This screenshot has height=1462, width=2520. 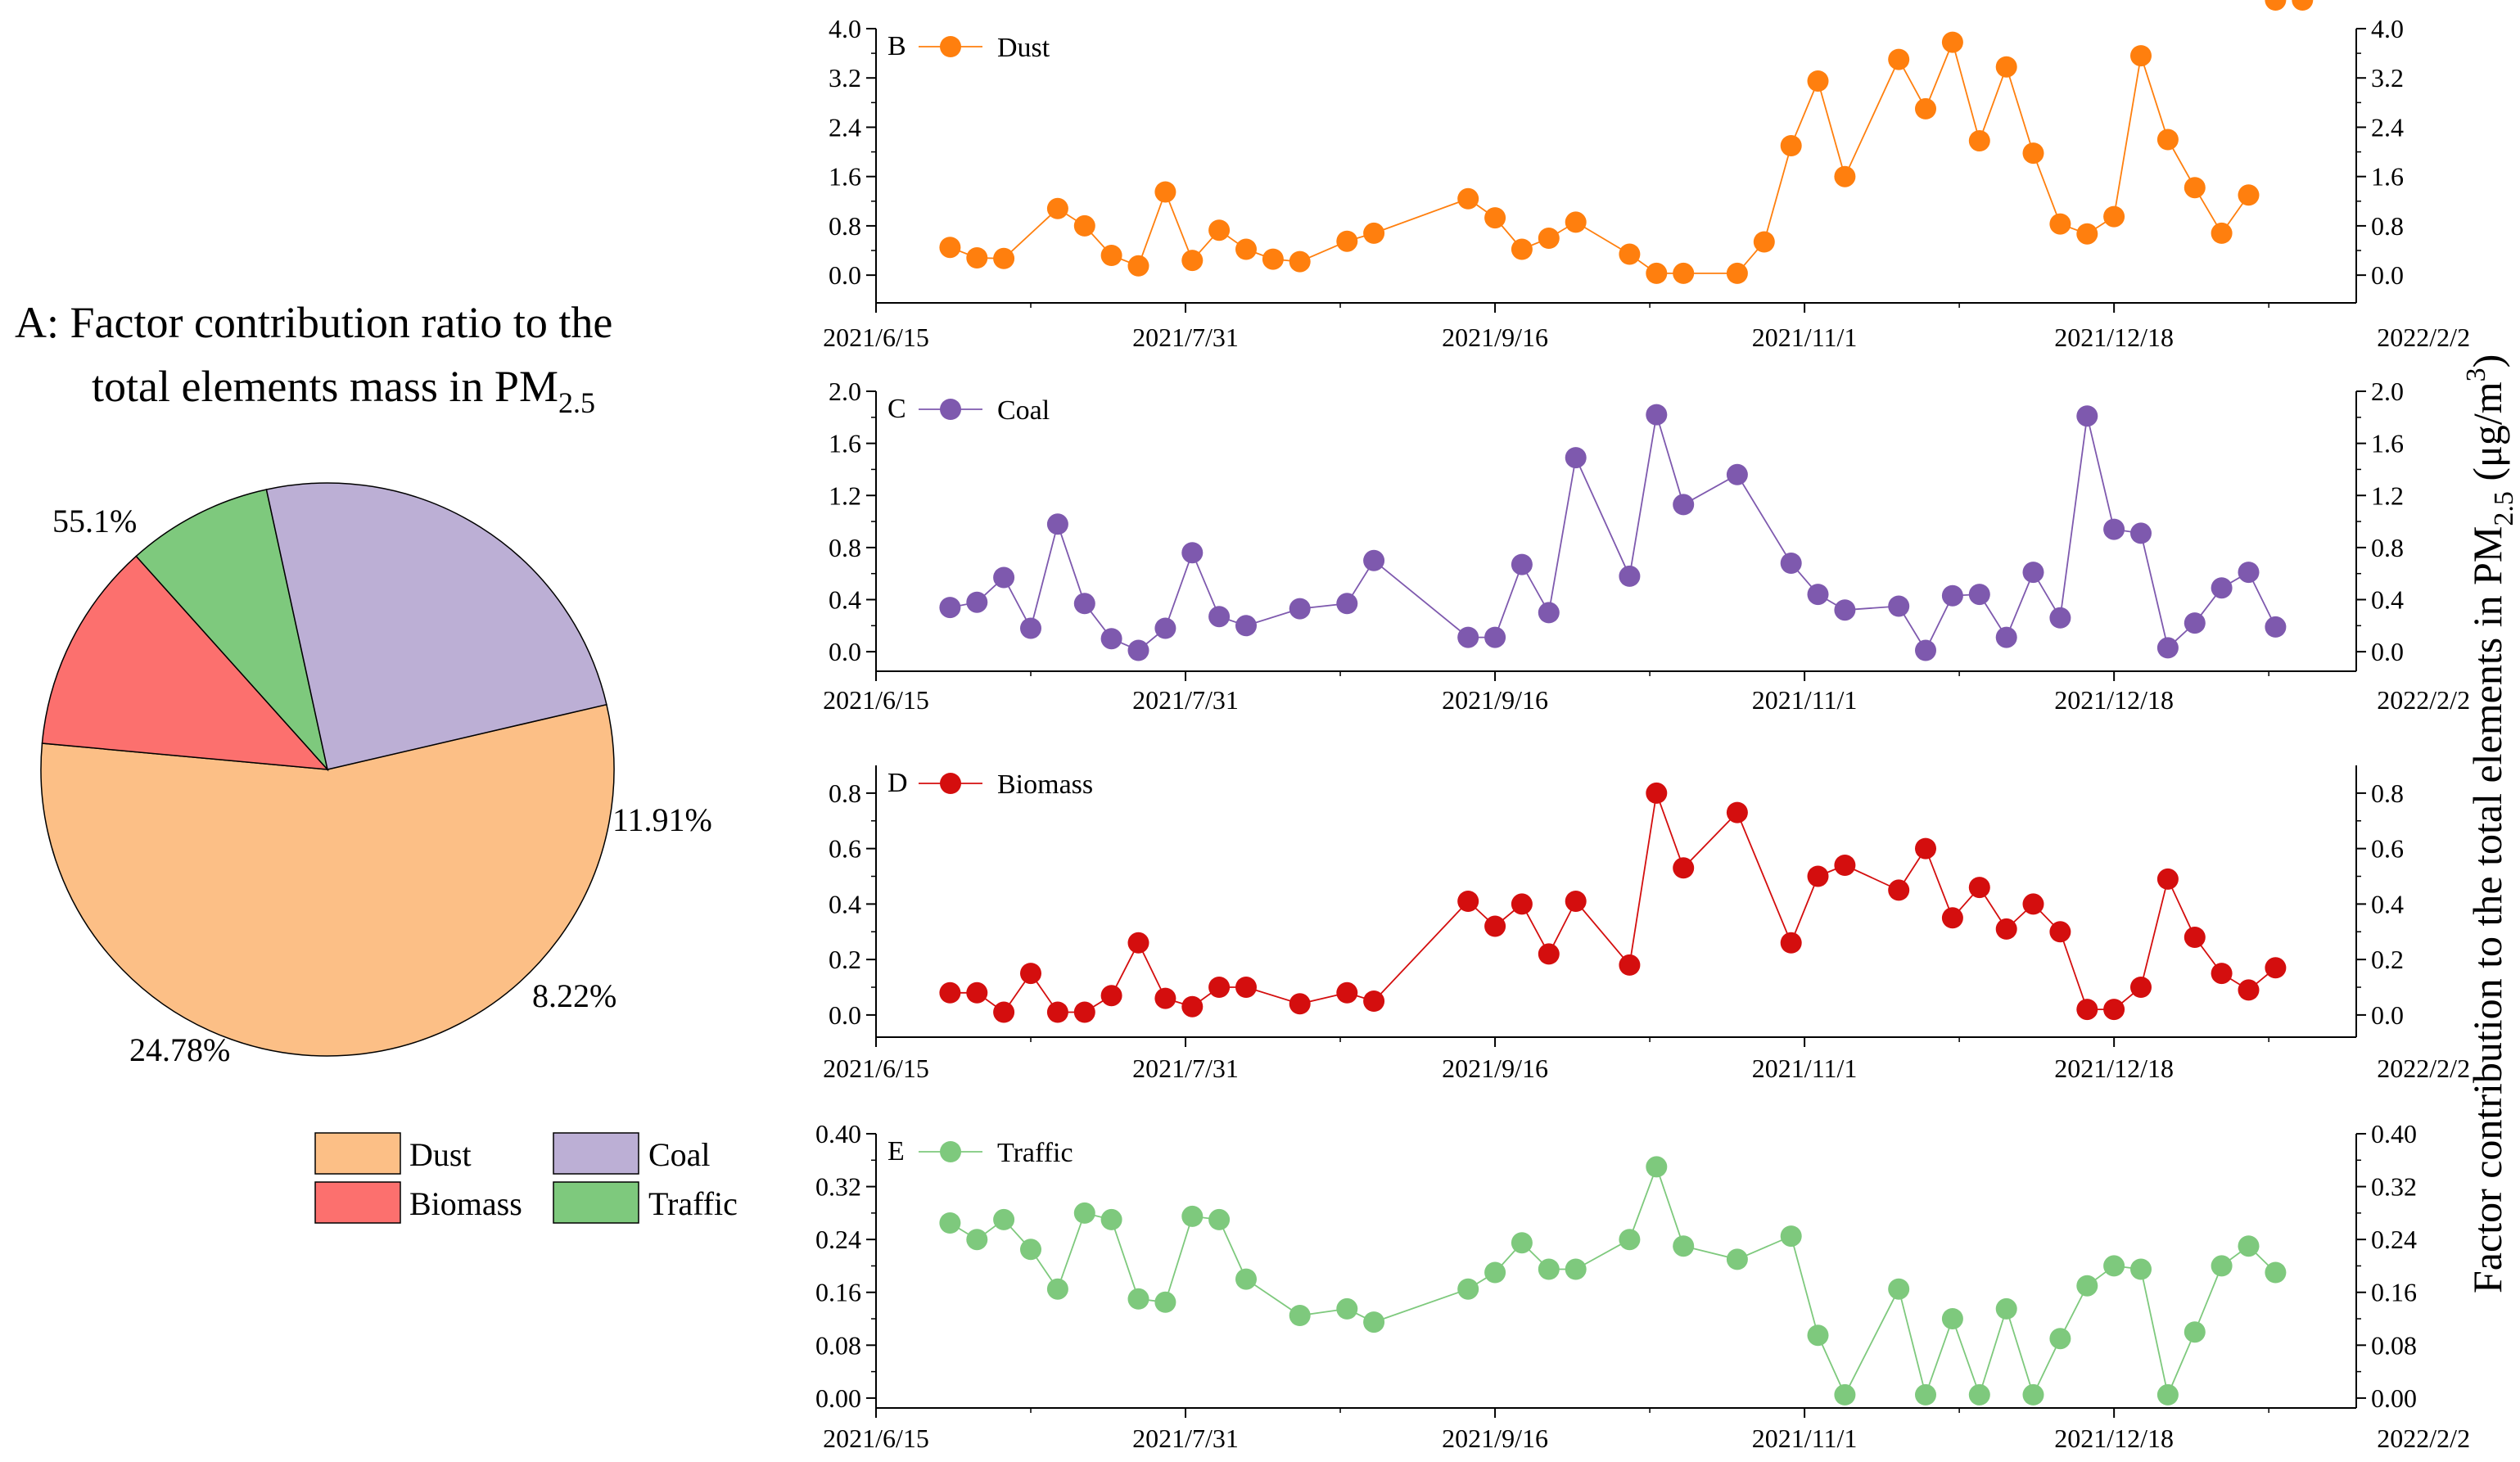 What do you see at coordinates (576, 402) in the screenshot?
I see `pie-title-line2-subscript: 2.5` at bounding box center [576, 402].